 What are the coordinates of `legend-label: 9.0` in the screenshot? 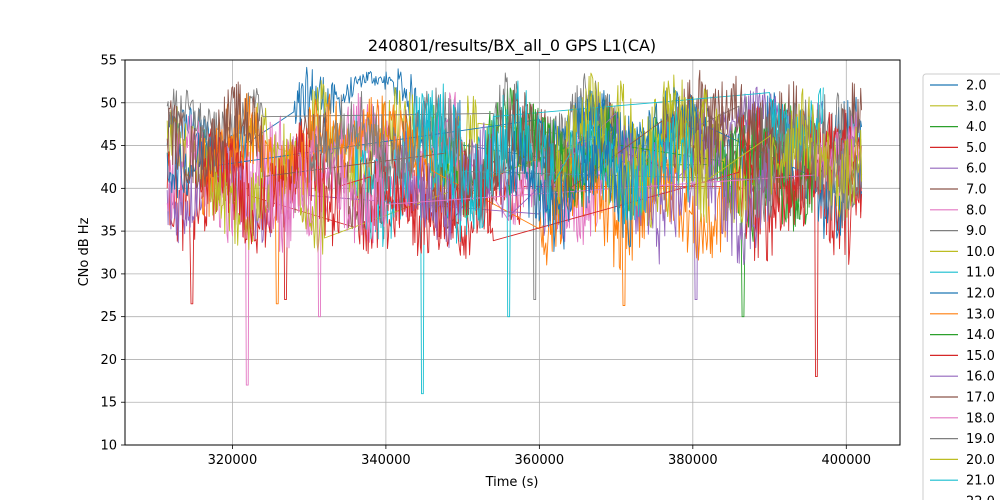 It's located at (976, 231).